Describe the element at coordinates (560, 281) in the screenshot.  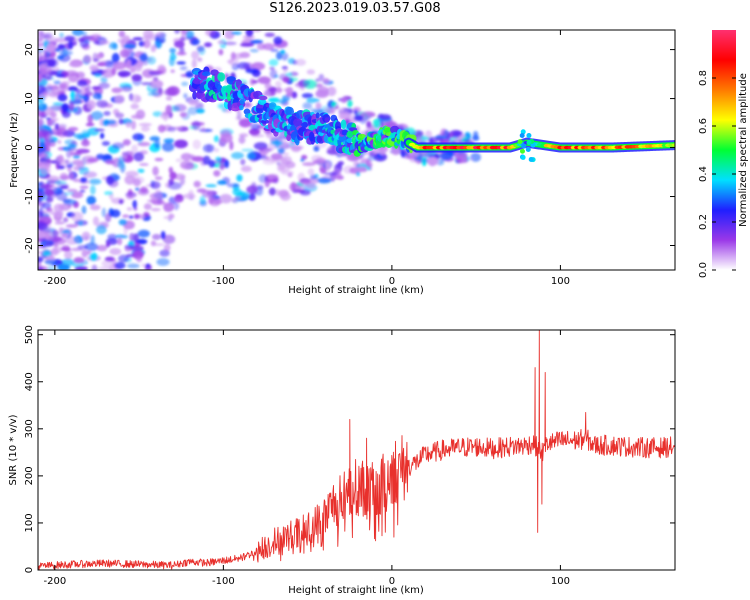
I see `spectrogram-xtick-label: 100` at that location.